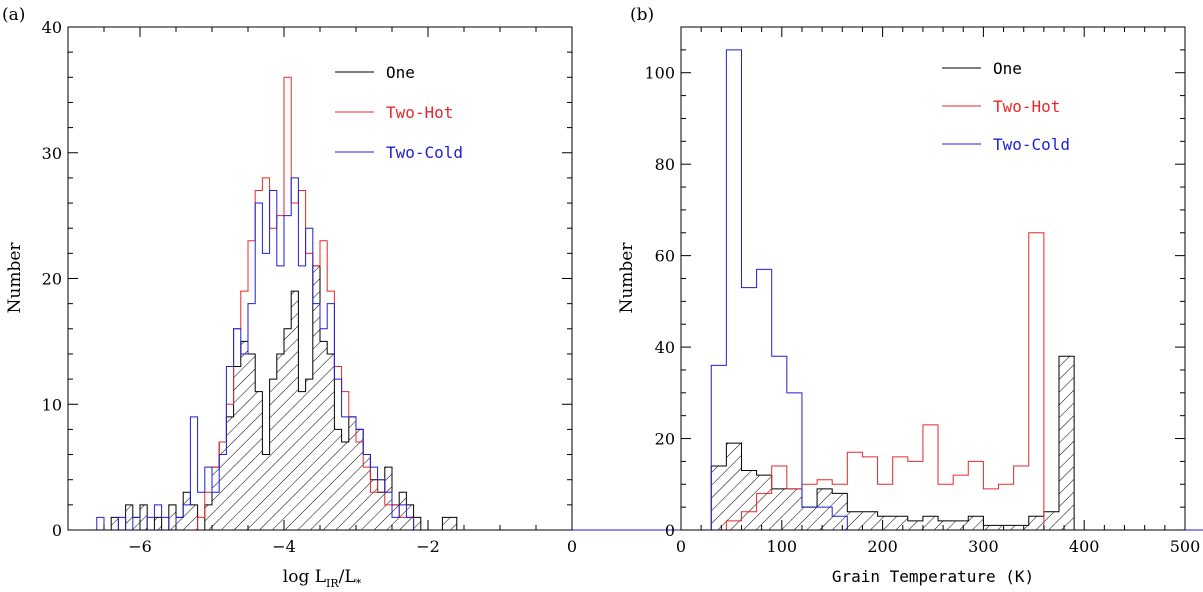 The image size is (1203, 592). Describe the element at coordinates (428, 546) in the screenshot. I see `x-tick-label: −2` at that location.